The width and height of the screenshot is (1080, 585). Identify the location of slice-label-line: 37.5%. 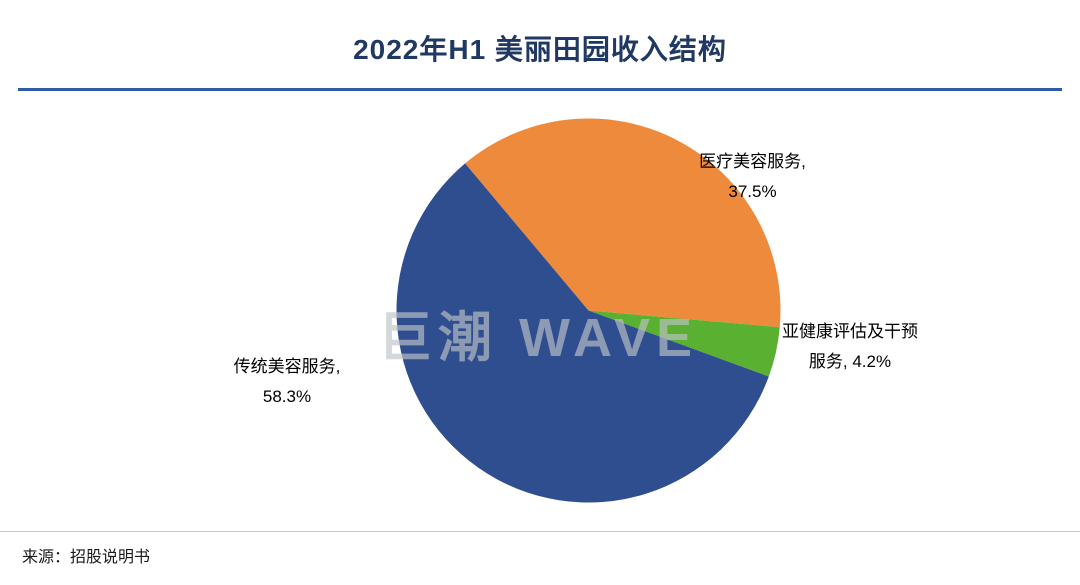
(752, 191).